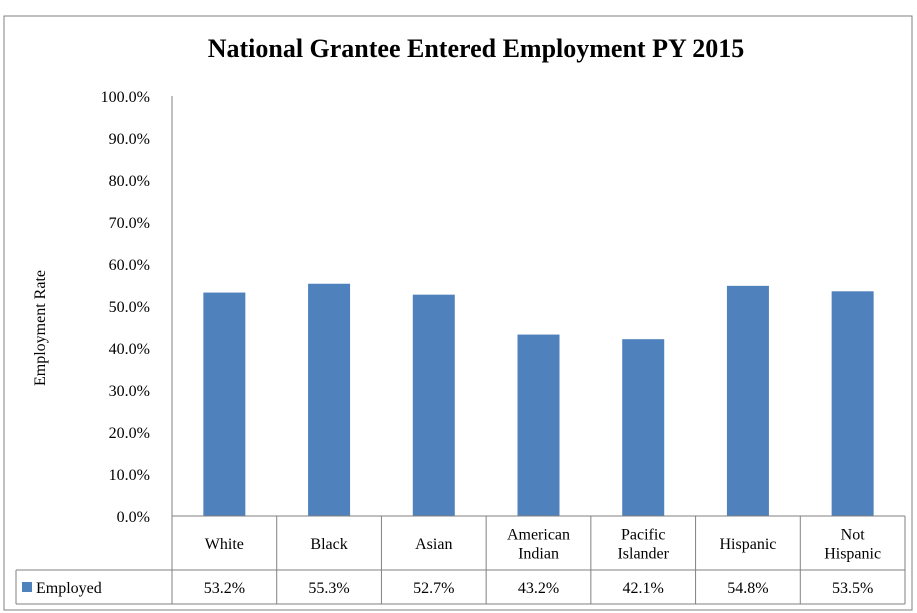 The height and width of the screenshot is (613, 917). I want to click on y-tick-label: 60.0%, so click(129, 265).